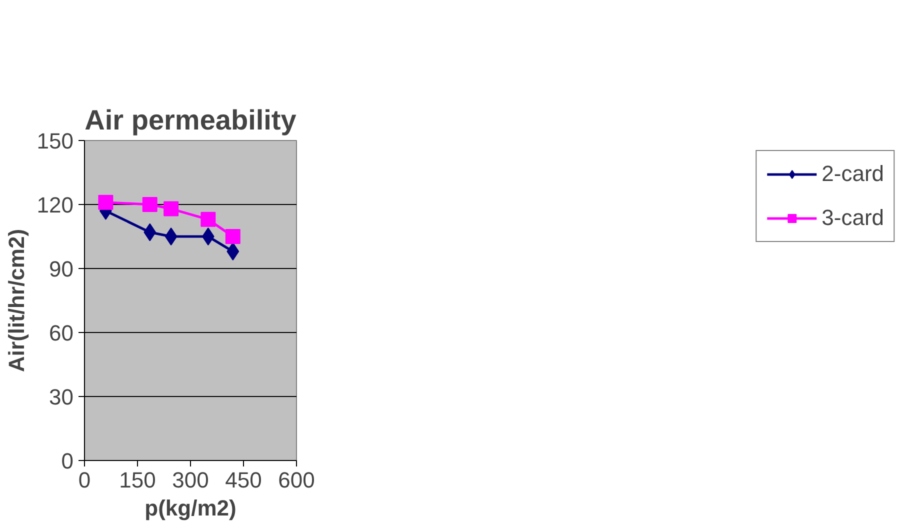 Image resolution: width=909 pixels, height=527 pixels. I want to click on y-tick-label: 0, so click(67, 461).